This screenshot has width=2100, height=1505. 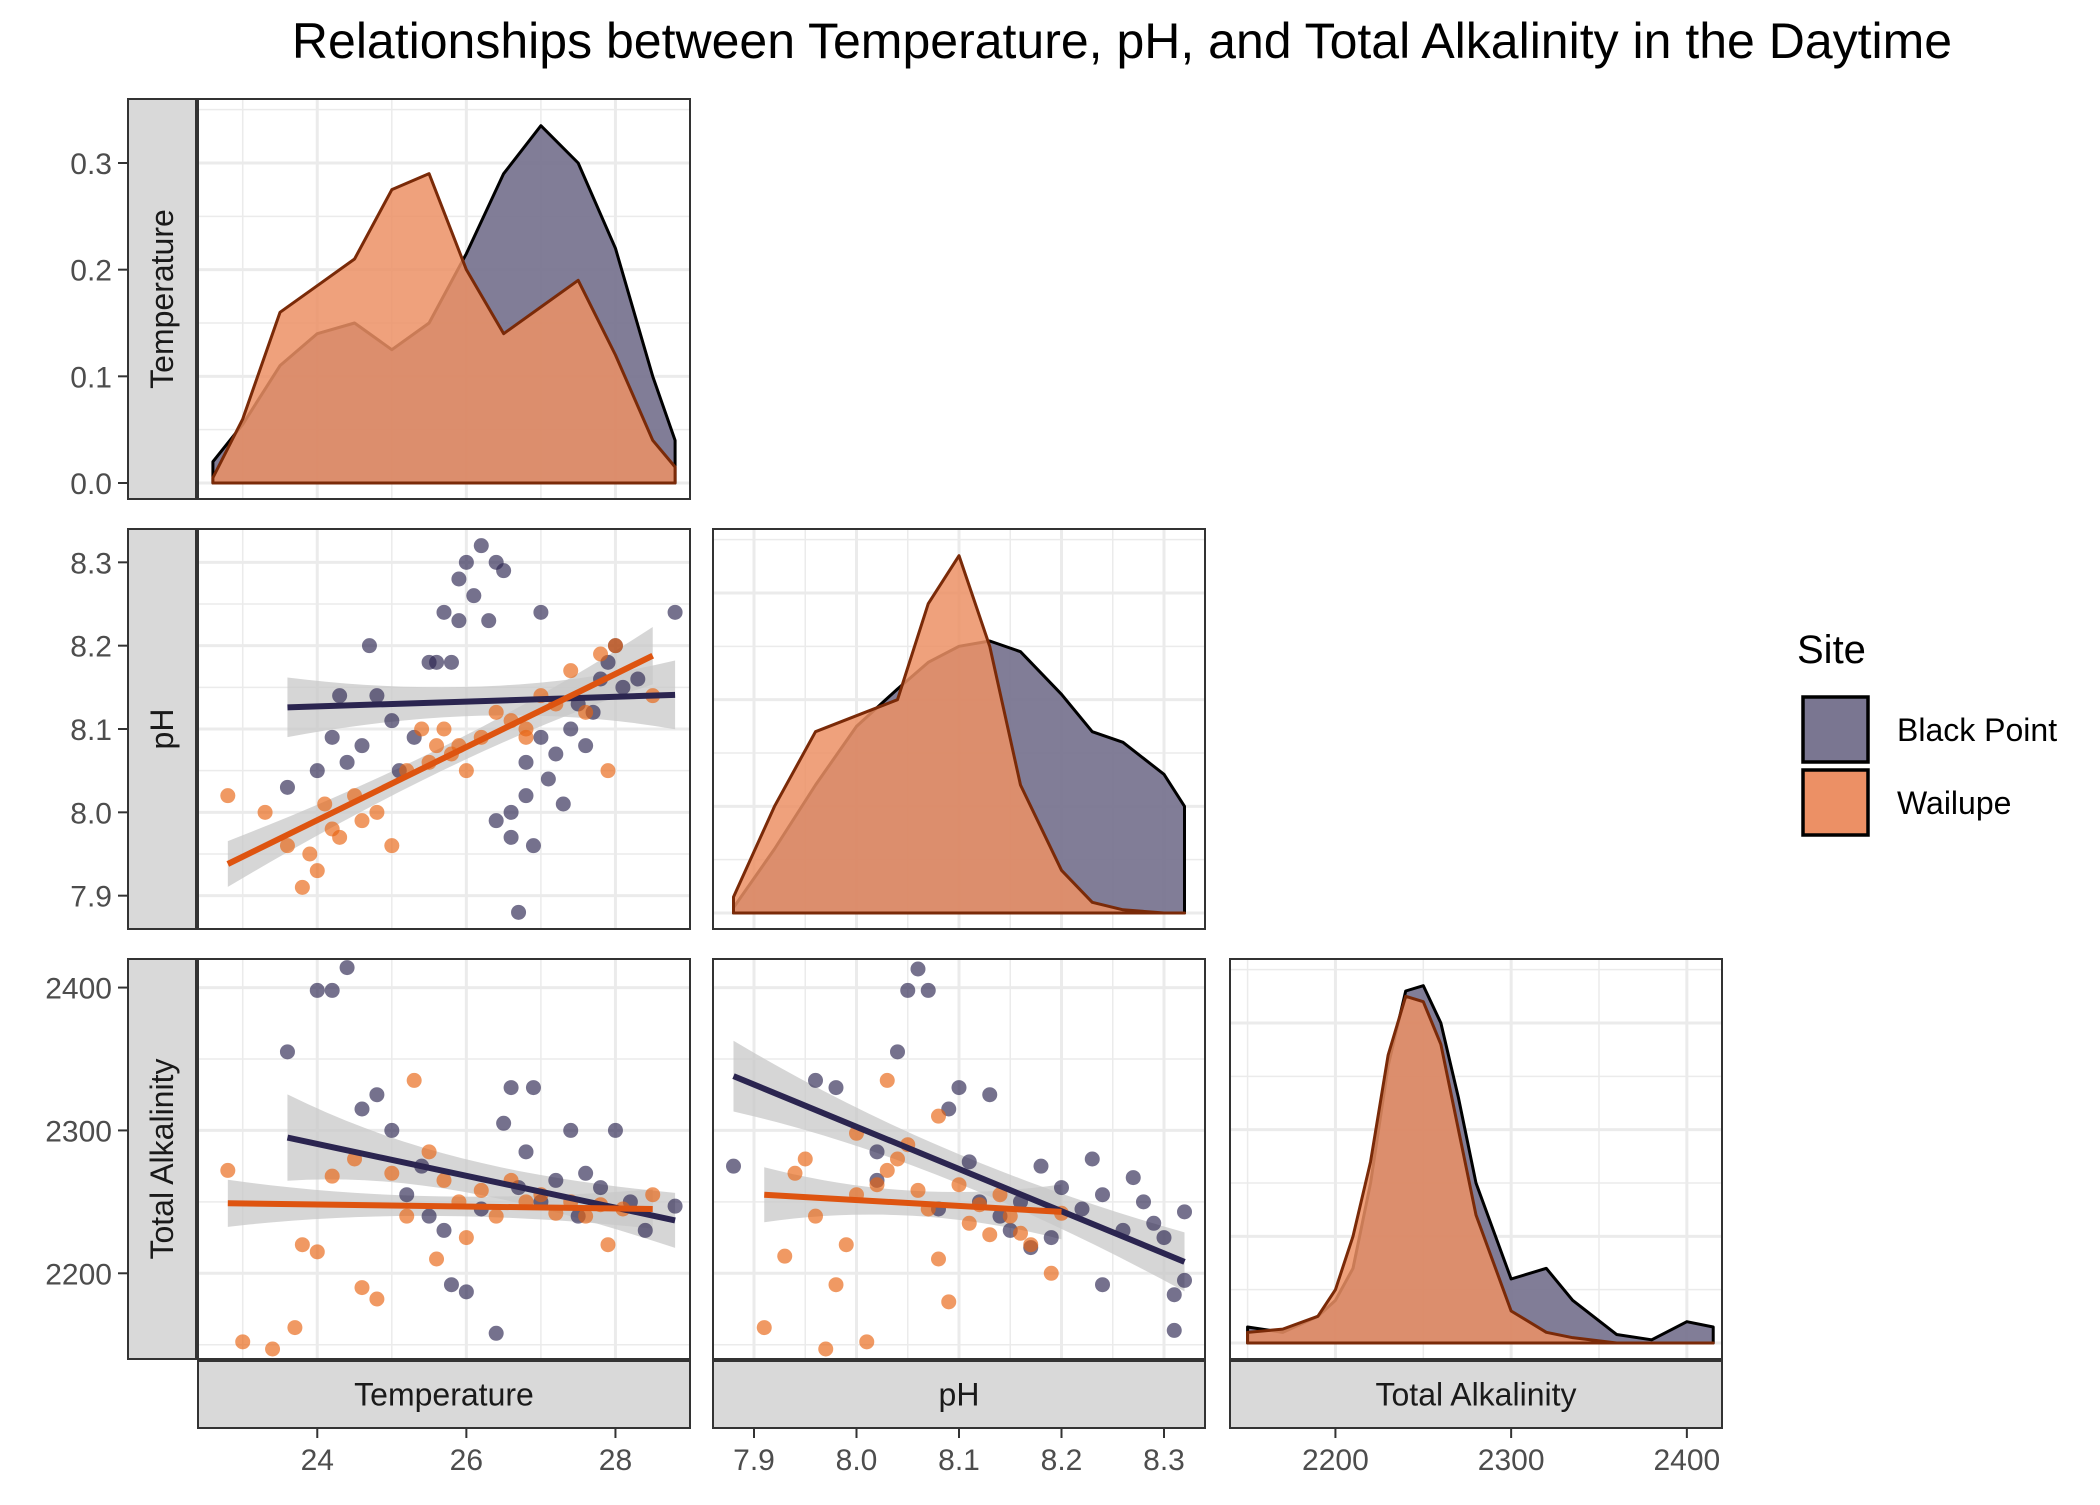 I want to click on x-tick-label: 8.0, so click(x=857, y=1460).